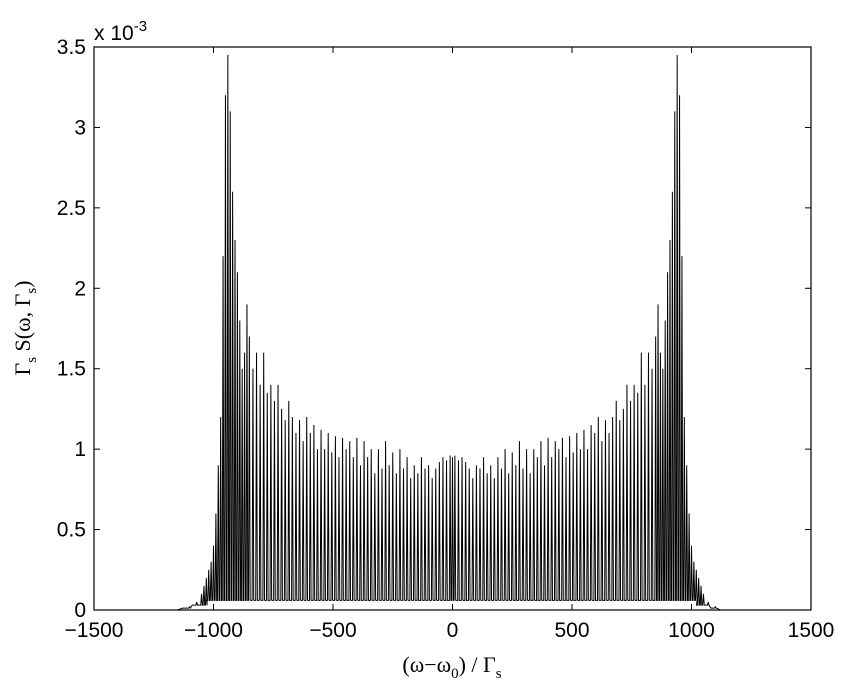 Image resolution: width=846 pixels, height=685 pixels. Describe the element at coordinates (25, 328) in the screenshot. I see `y-axis-label: Γs S(ω, Γs)` at that location.